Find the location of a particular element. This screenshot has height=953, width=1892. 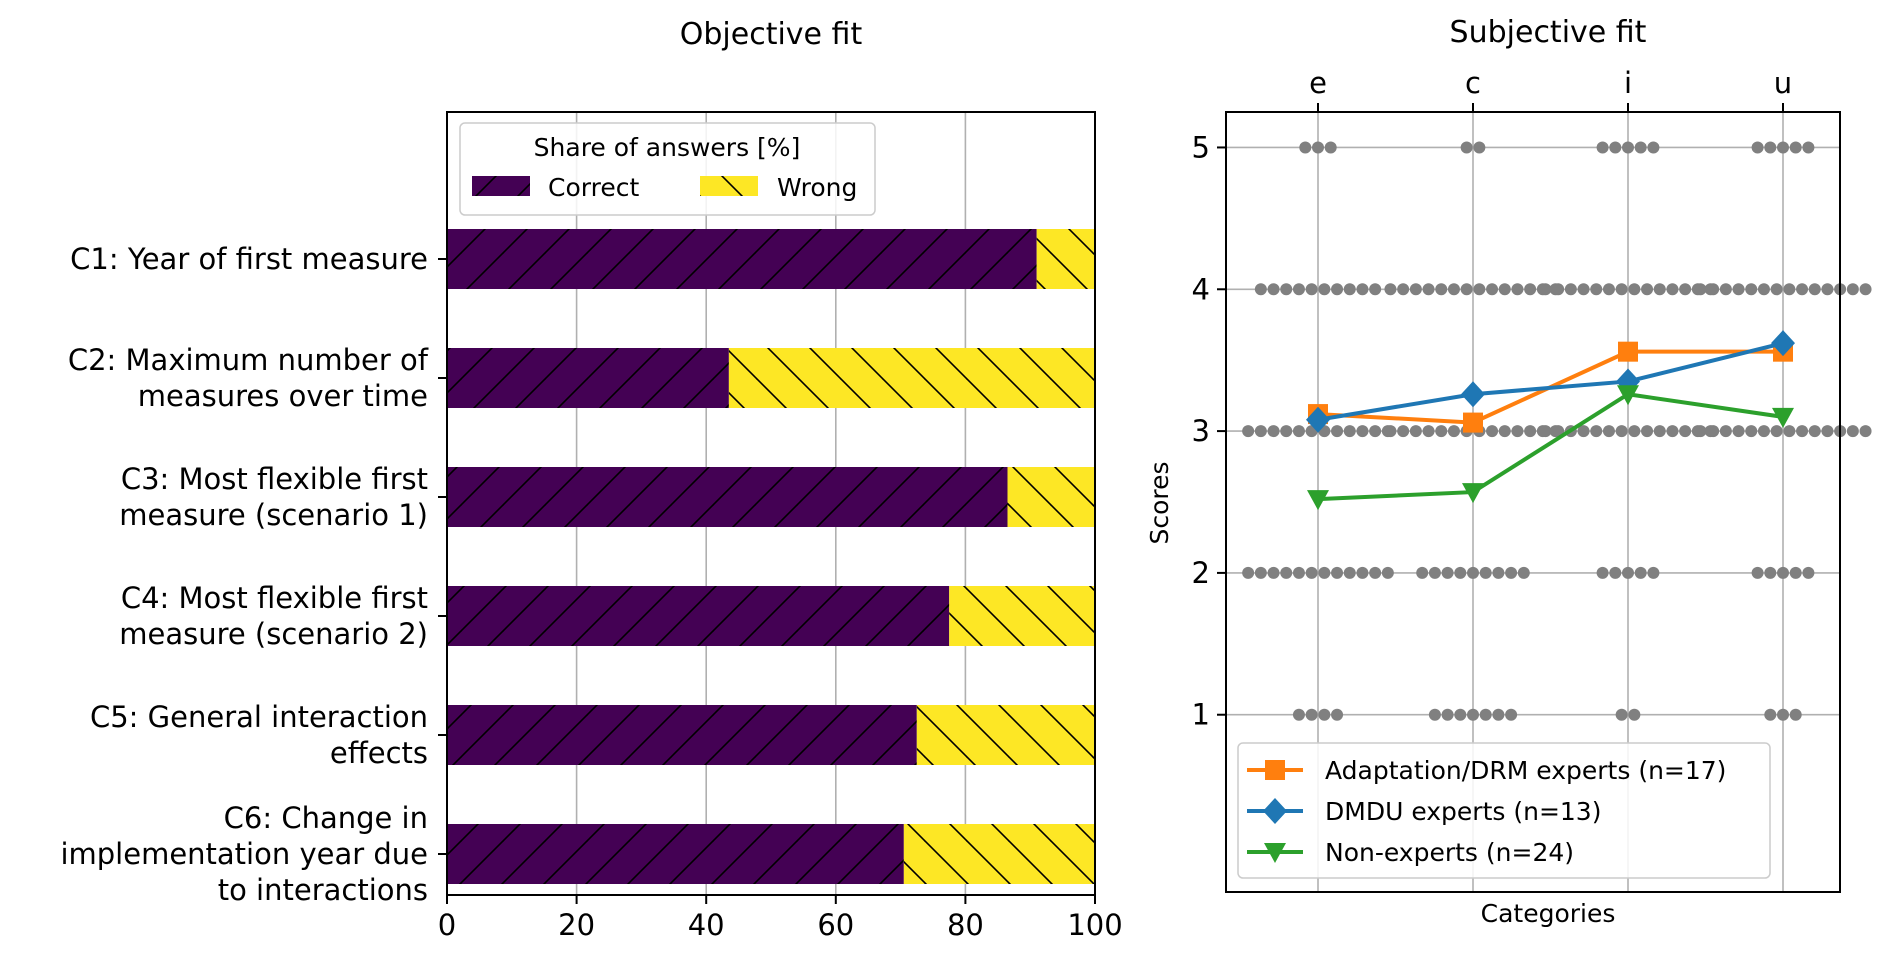

x-tick-label: 80 is located at coordinates (965, 925).